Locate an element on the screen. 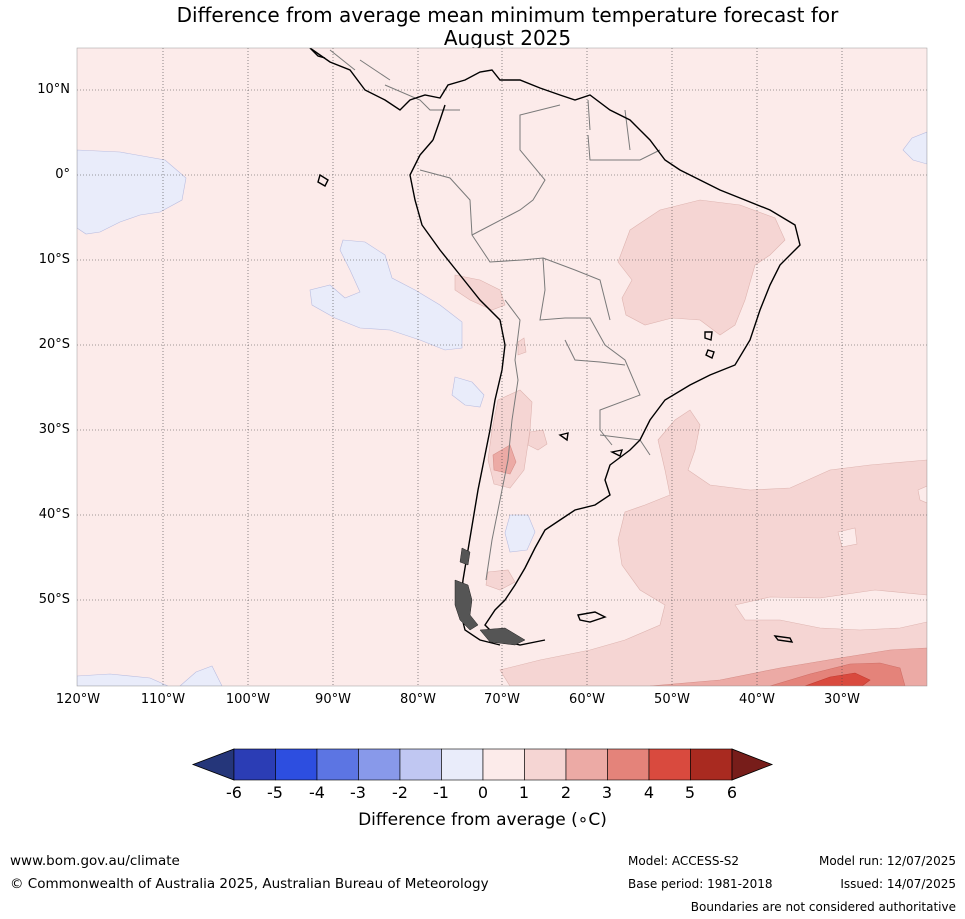  lat-label-50s: 50°S is located at coordinates (54, 599).